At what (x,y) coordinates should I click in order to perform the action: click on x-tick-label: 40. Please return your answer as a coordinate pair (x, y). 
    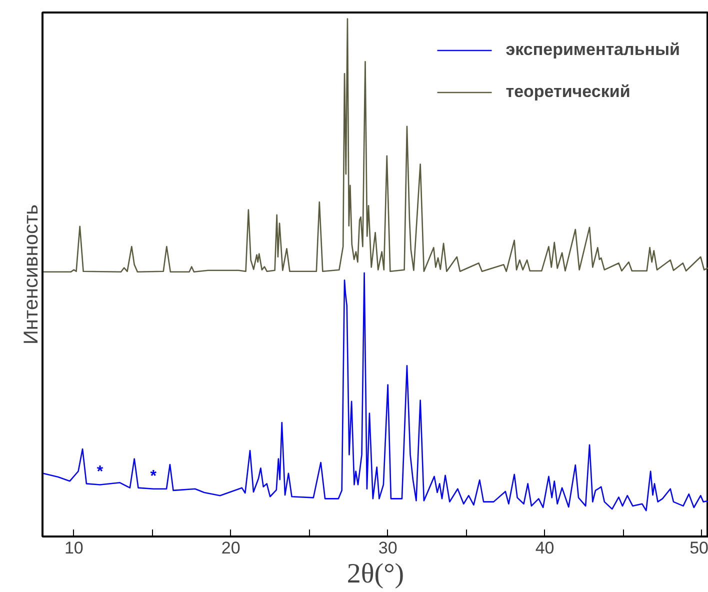
    Looking at the image, I should click on (544, 548).